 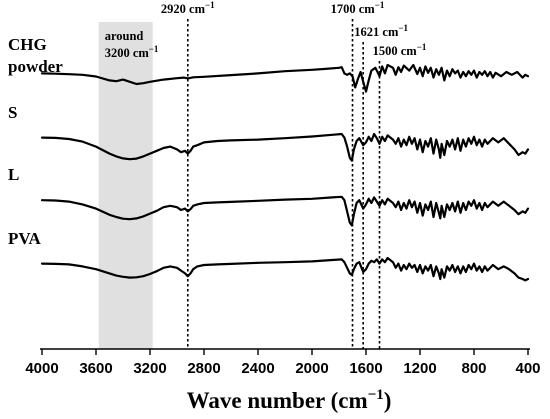 What do you see at coordinates (188, 8) in the screenshot?
I see `marker-label: 2920 cm−1` at bounding box center [188, 8].